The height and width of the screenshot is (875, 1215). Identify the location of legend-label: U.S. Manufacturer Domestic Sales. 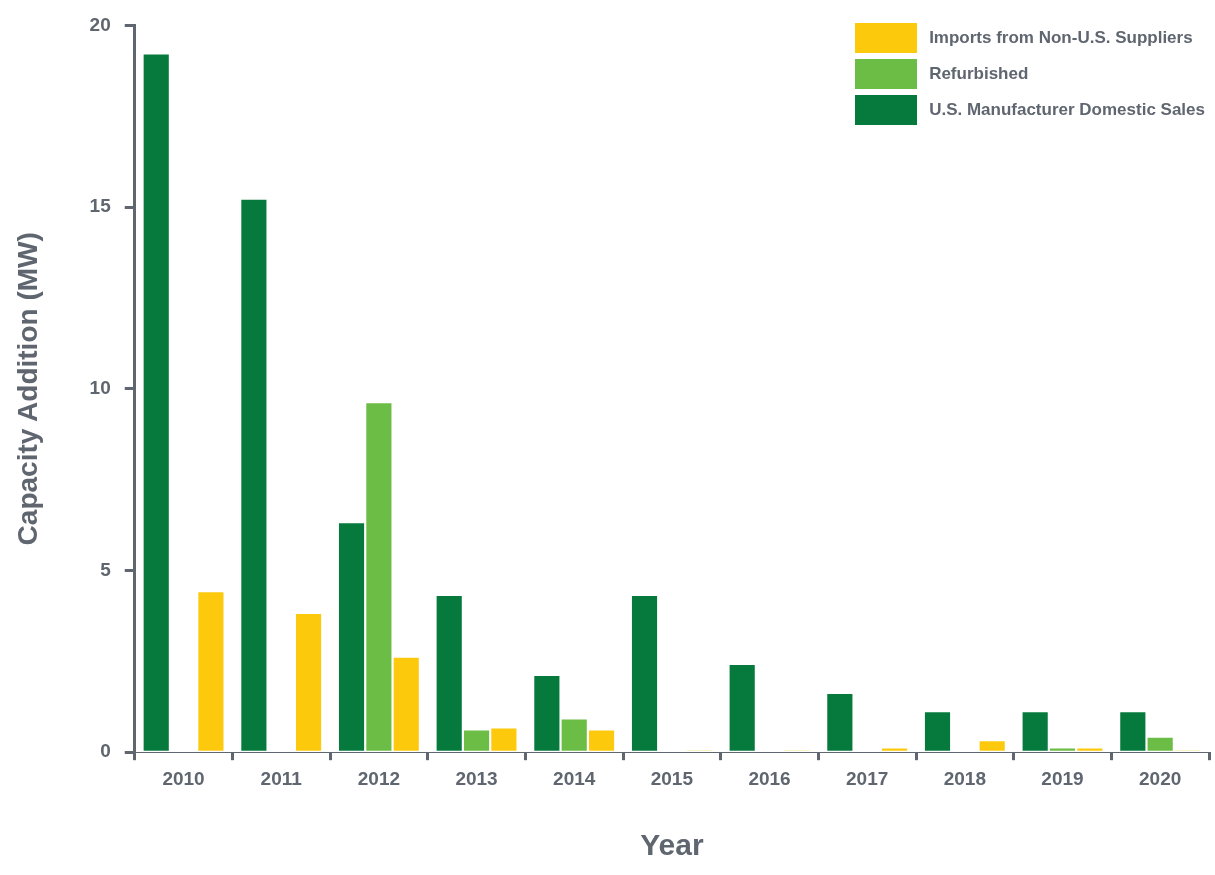
(1067, 110).